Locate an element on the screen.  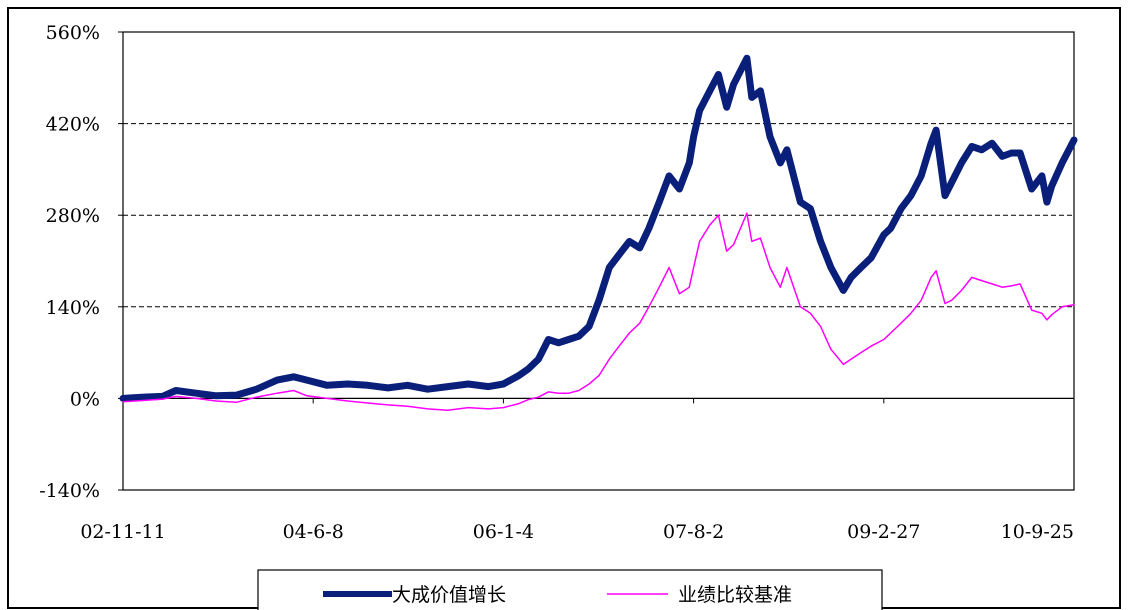
x-tick-label: 07-8-2 is located at coordinates (693, 532).